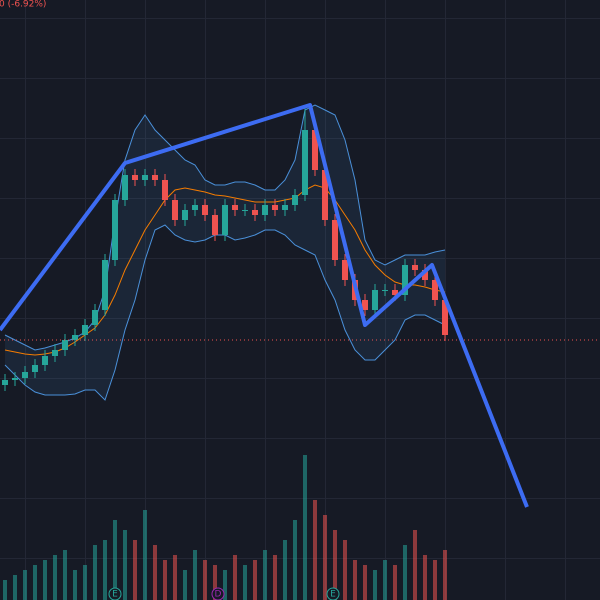 The height and width of the screenshot is (600, 600). I want to click on event-label: E, so click(115, 595).